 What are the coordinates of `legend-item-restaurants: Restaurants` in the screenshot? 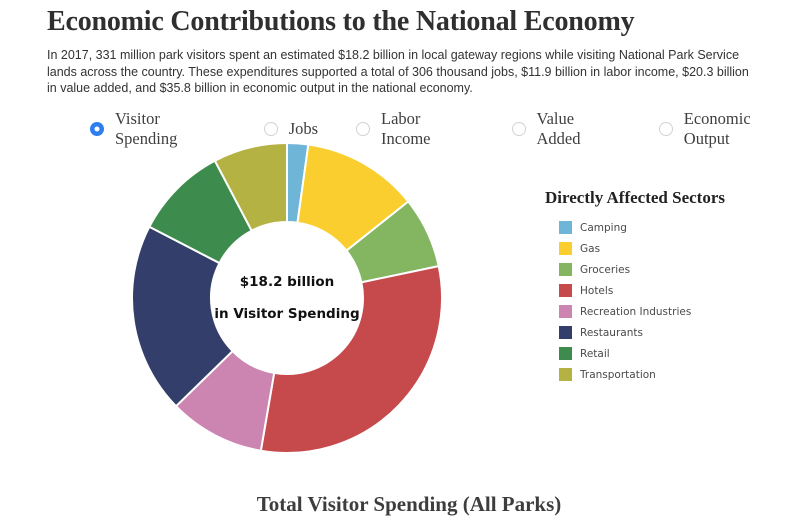 It's located at (642, 332).